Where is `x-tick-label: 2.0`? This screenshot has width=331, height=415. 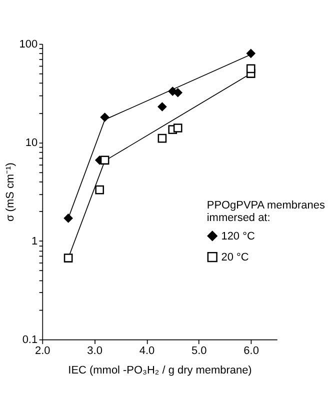 x-tick-label: 2.0 is located at coordinates (42, 351).